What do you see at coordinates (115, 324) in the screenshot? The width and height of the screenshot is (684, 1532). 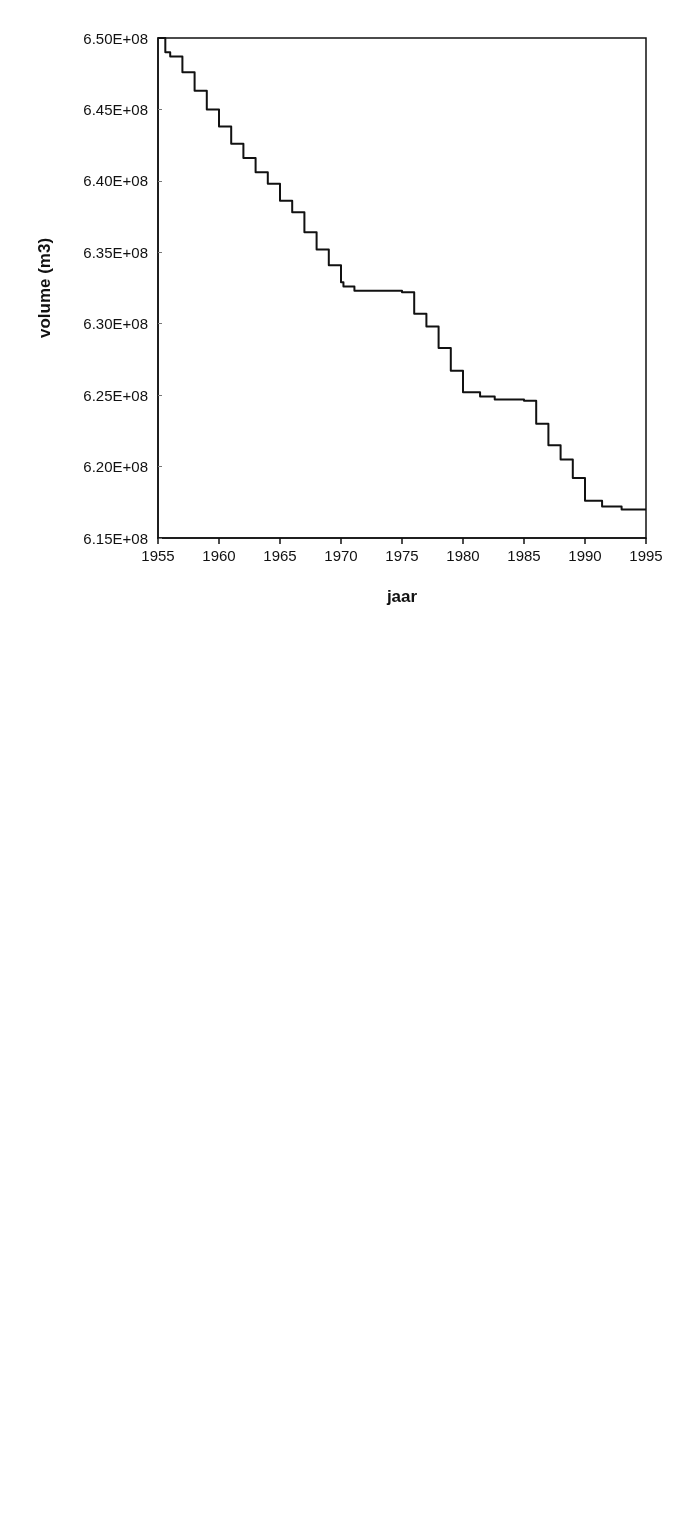 I see `y-tick-label: 6.30E+08` at bounding box center [115, 324].